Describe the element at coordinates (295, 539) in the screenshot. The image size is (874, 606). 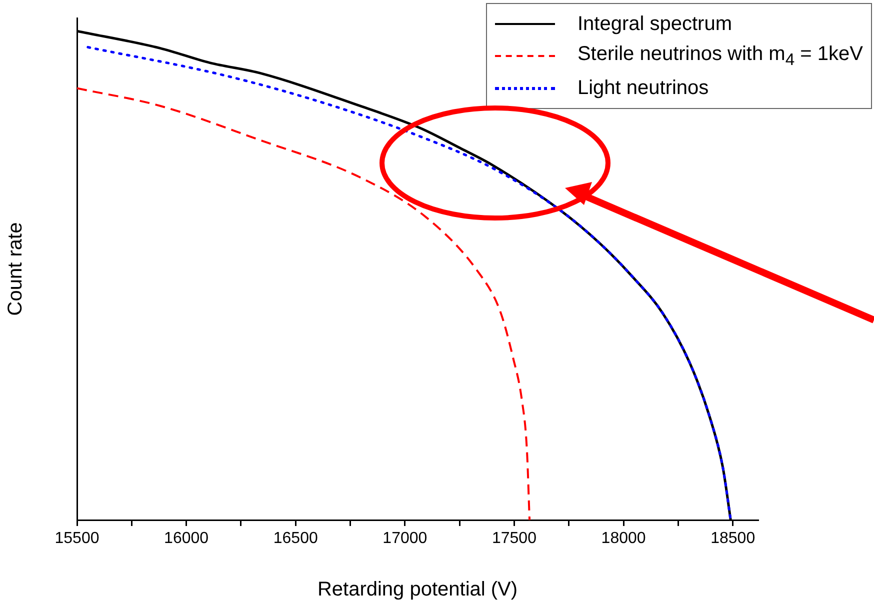
I see `x-tick-label: 16500` at that location.